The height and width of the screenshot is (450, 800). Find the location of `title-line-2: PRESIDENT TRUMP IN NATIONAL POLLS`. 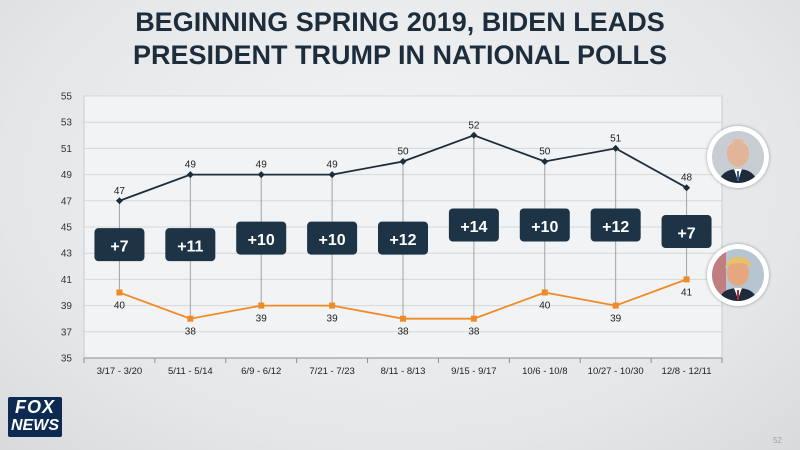

title-line-2: PRESIDENT TRUMP IN NATIONAL POLLS is located at coordinates (400, 55).